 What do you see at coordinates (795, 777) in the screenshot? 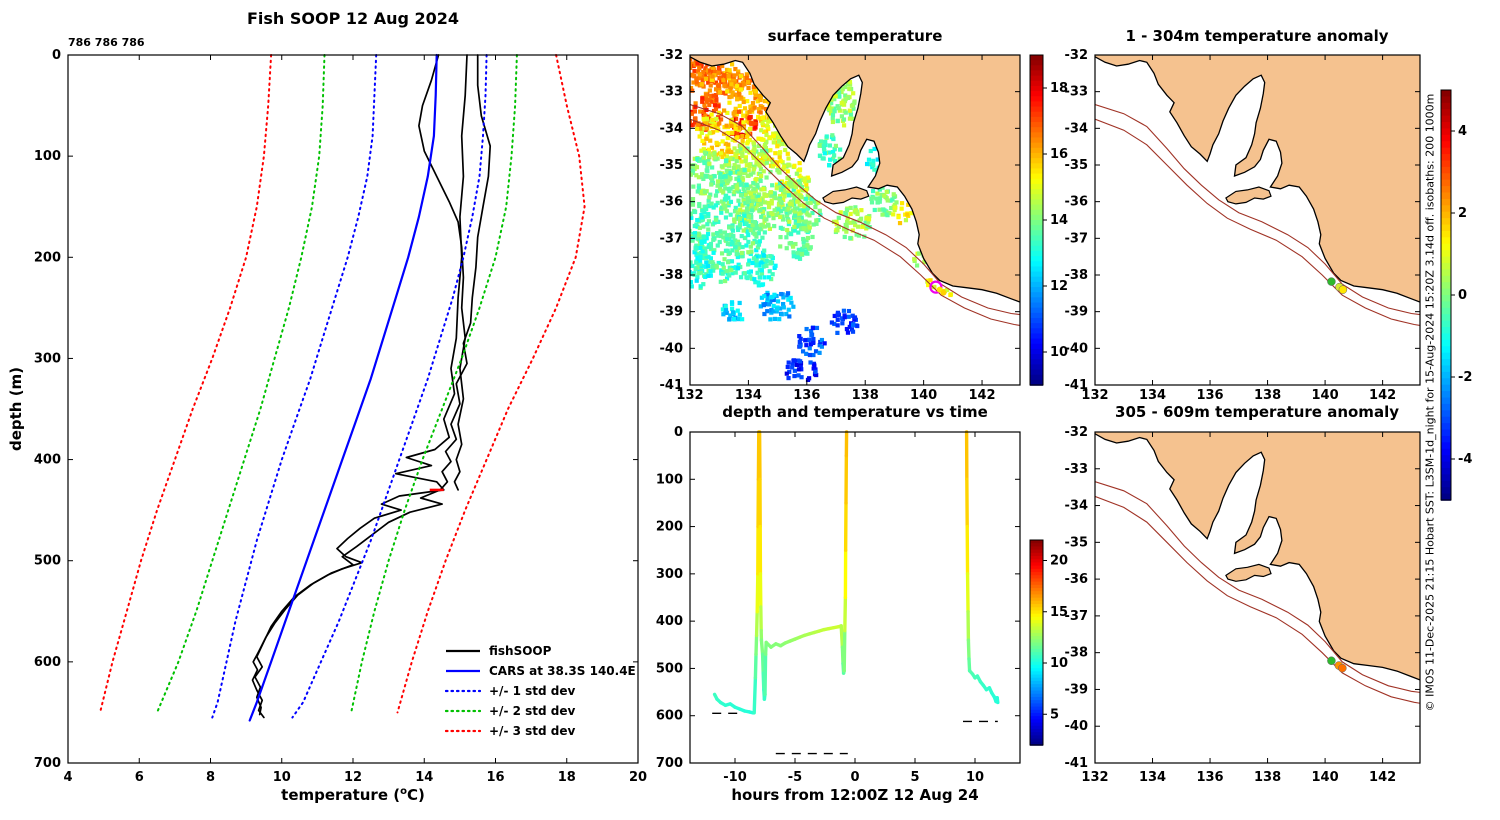
I see `svg-text: -5` at bounding box center [795, 777].